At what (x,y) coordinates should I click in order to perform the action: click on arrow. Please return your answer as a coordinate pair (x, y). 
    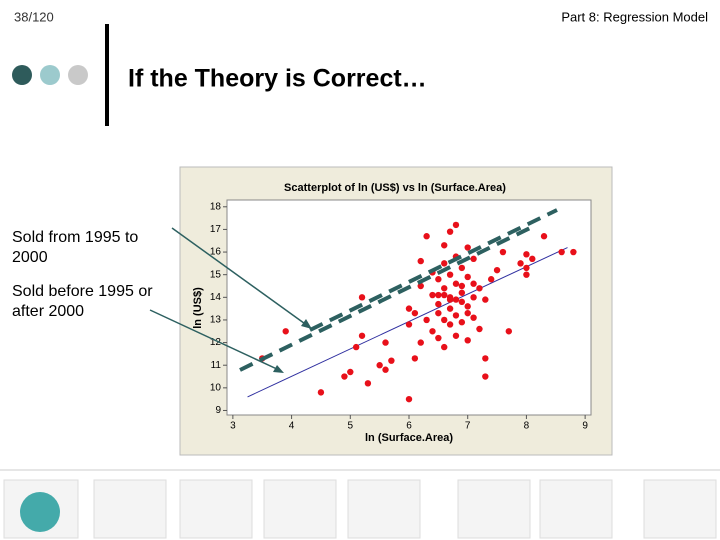
    Looking at the image, I should click on (214, 340).